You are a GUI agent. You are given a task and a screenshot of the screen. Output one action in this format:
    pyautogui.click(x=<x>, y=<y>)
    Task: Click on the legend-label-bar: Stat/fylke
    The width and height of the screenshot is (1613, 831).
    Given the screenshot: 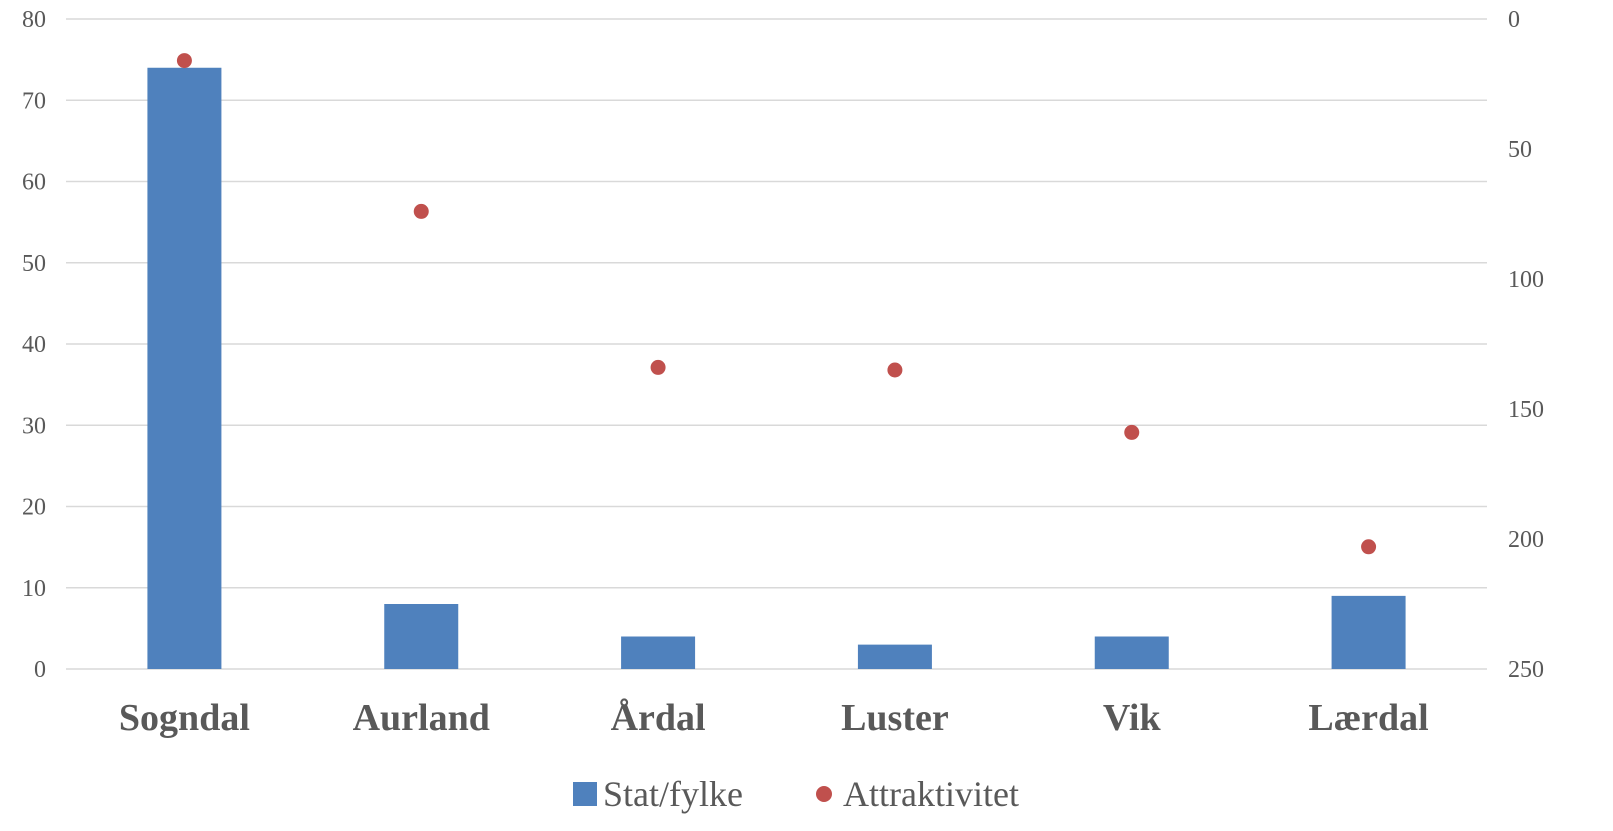 What is the action you would take?
    pyautogui.click(x=673, y=794)
    